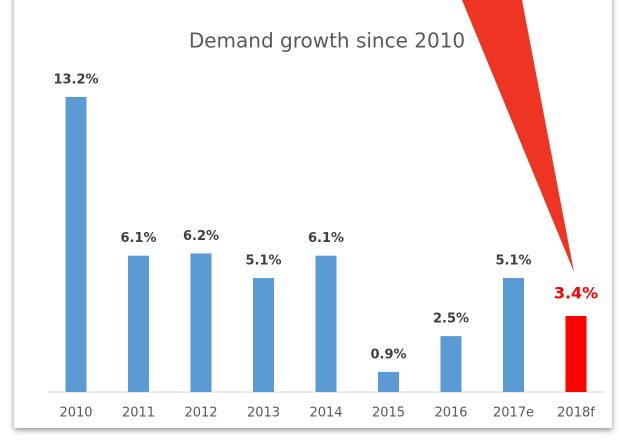  What do you see at coordinates (451, 319) in the screenshot?
I see `data-label: 2.5%` at bounding box center [451, 319].